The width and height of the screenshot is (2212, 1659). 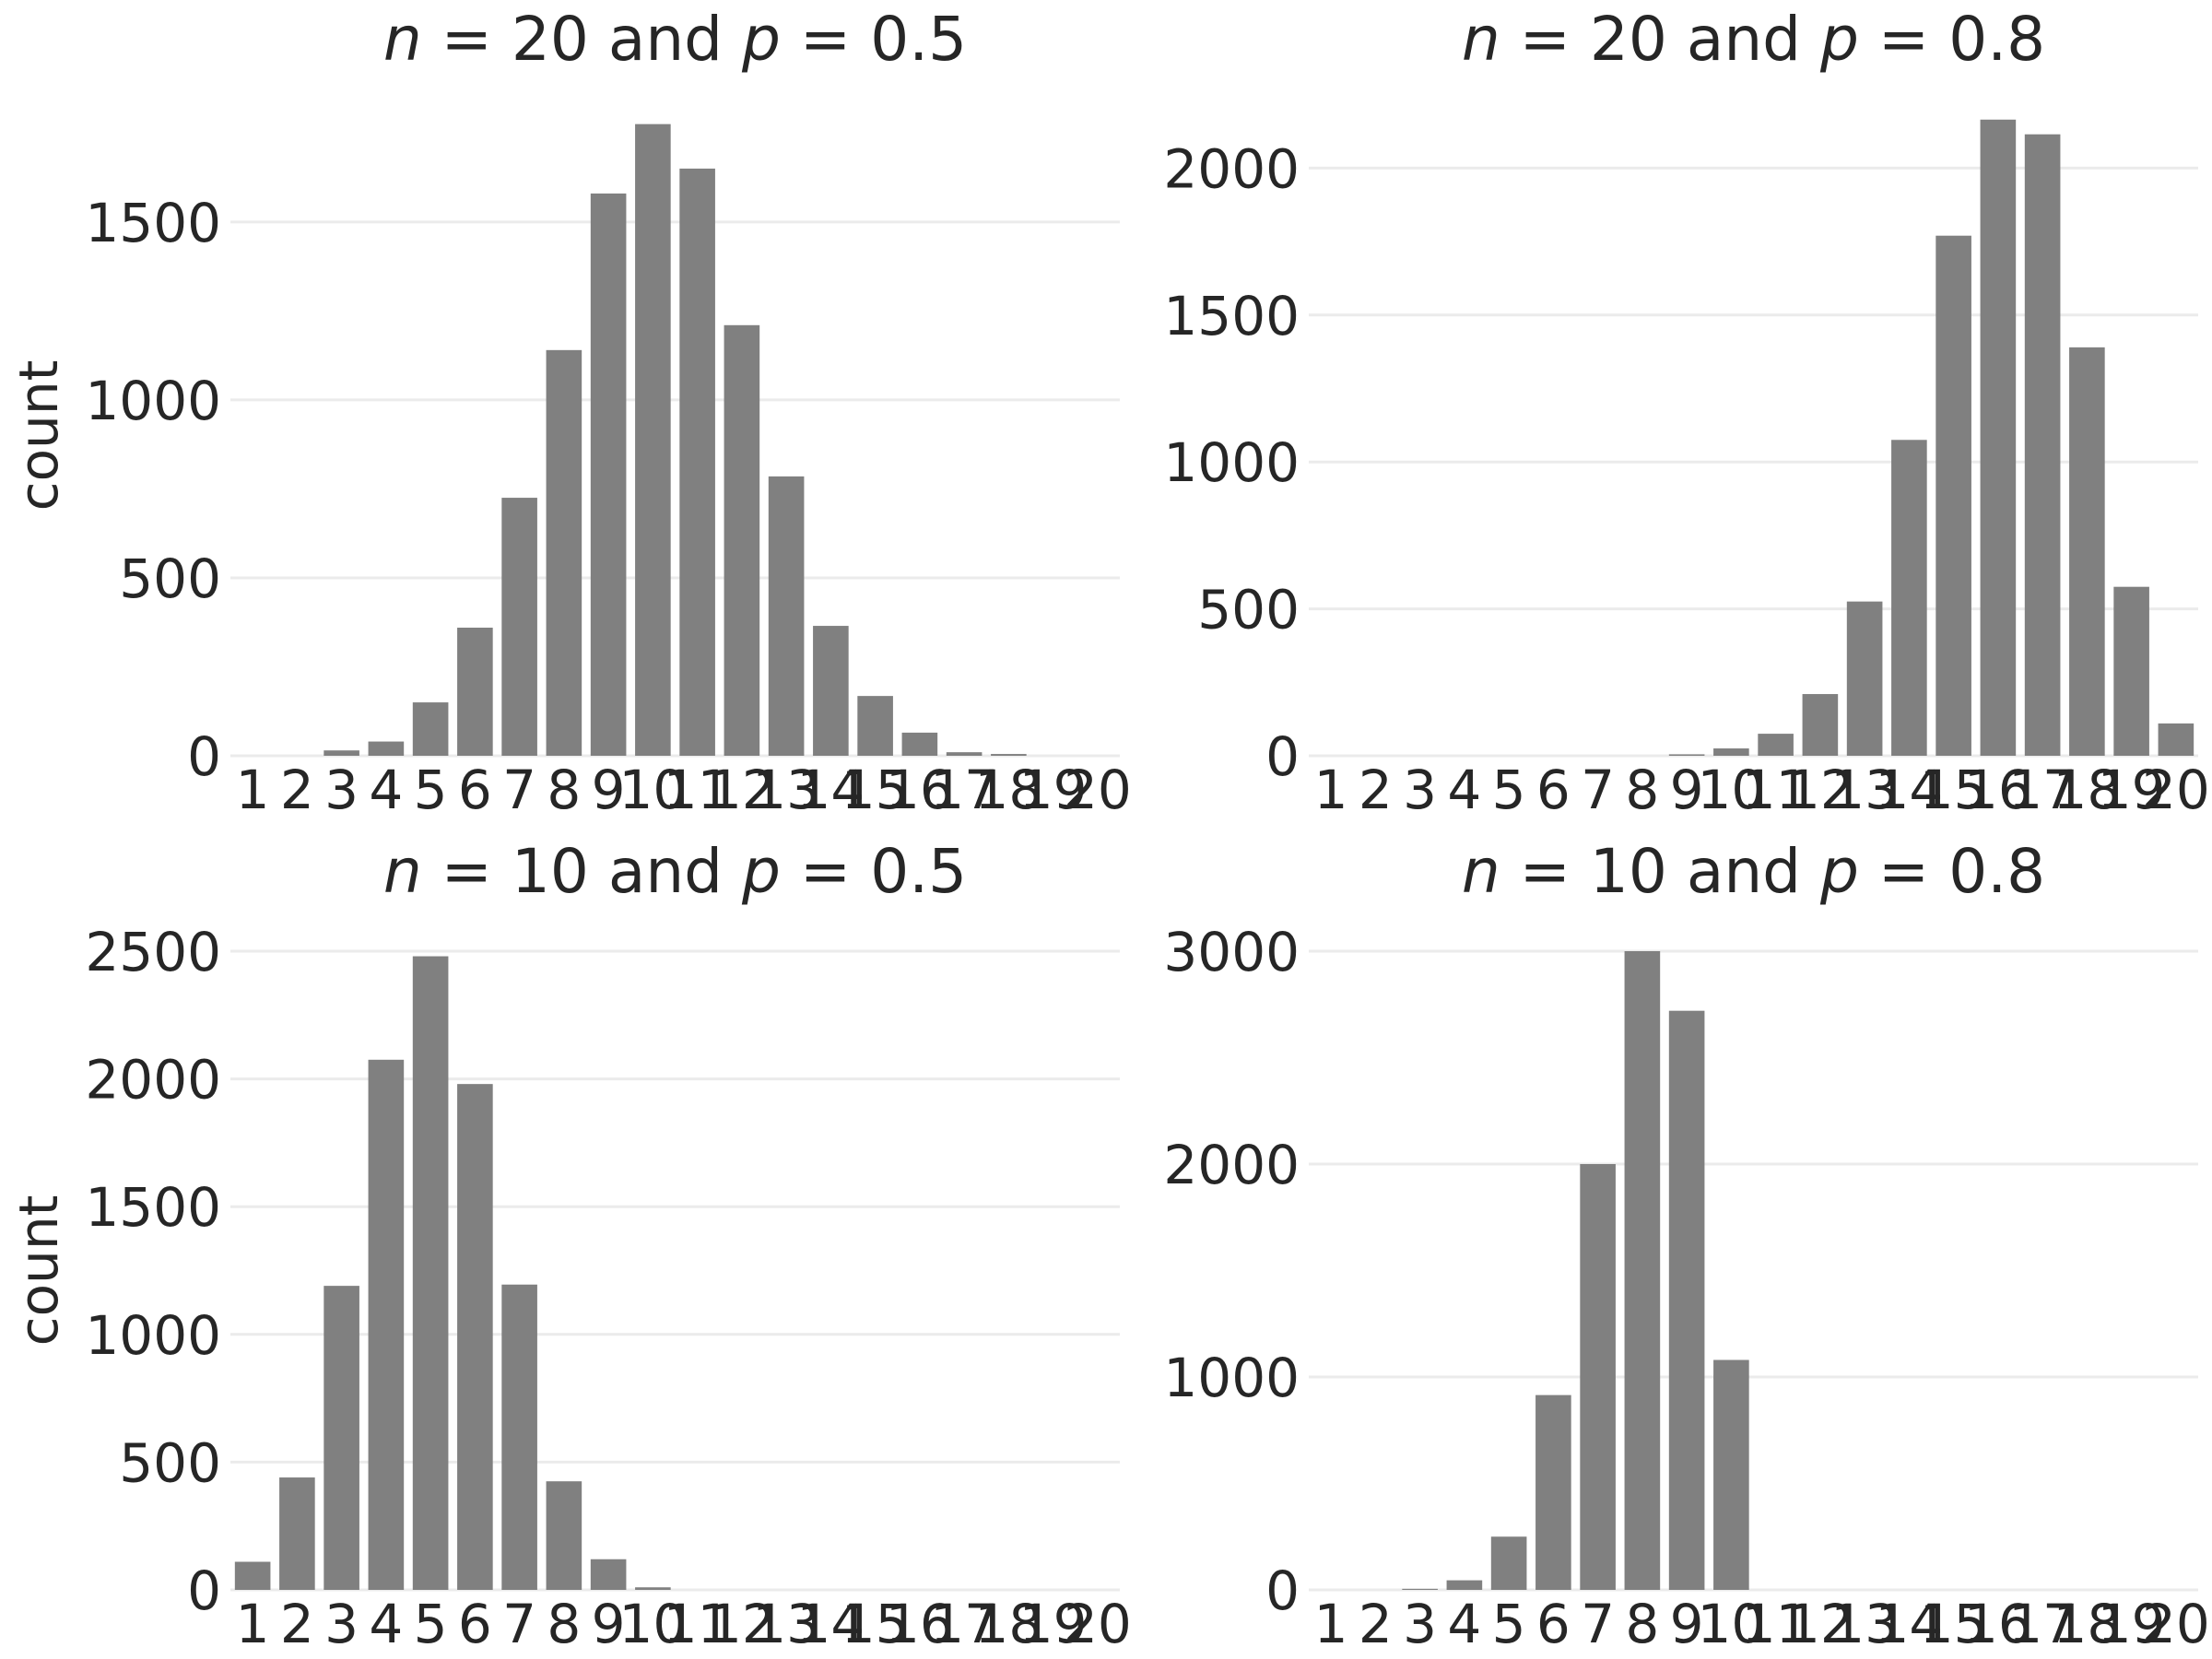 What do you see at coordinates (675, 871) in the screenshot?
I see `chart-title: n = 10 and p = 0.5` at bounding box center [675, 871].